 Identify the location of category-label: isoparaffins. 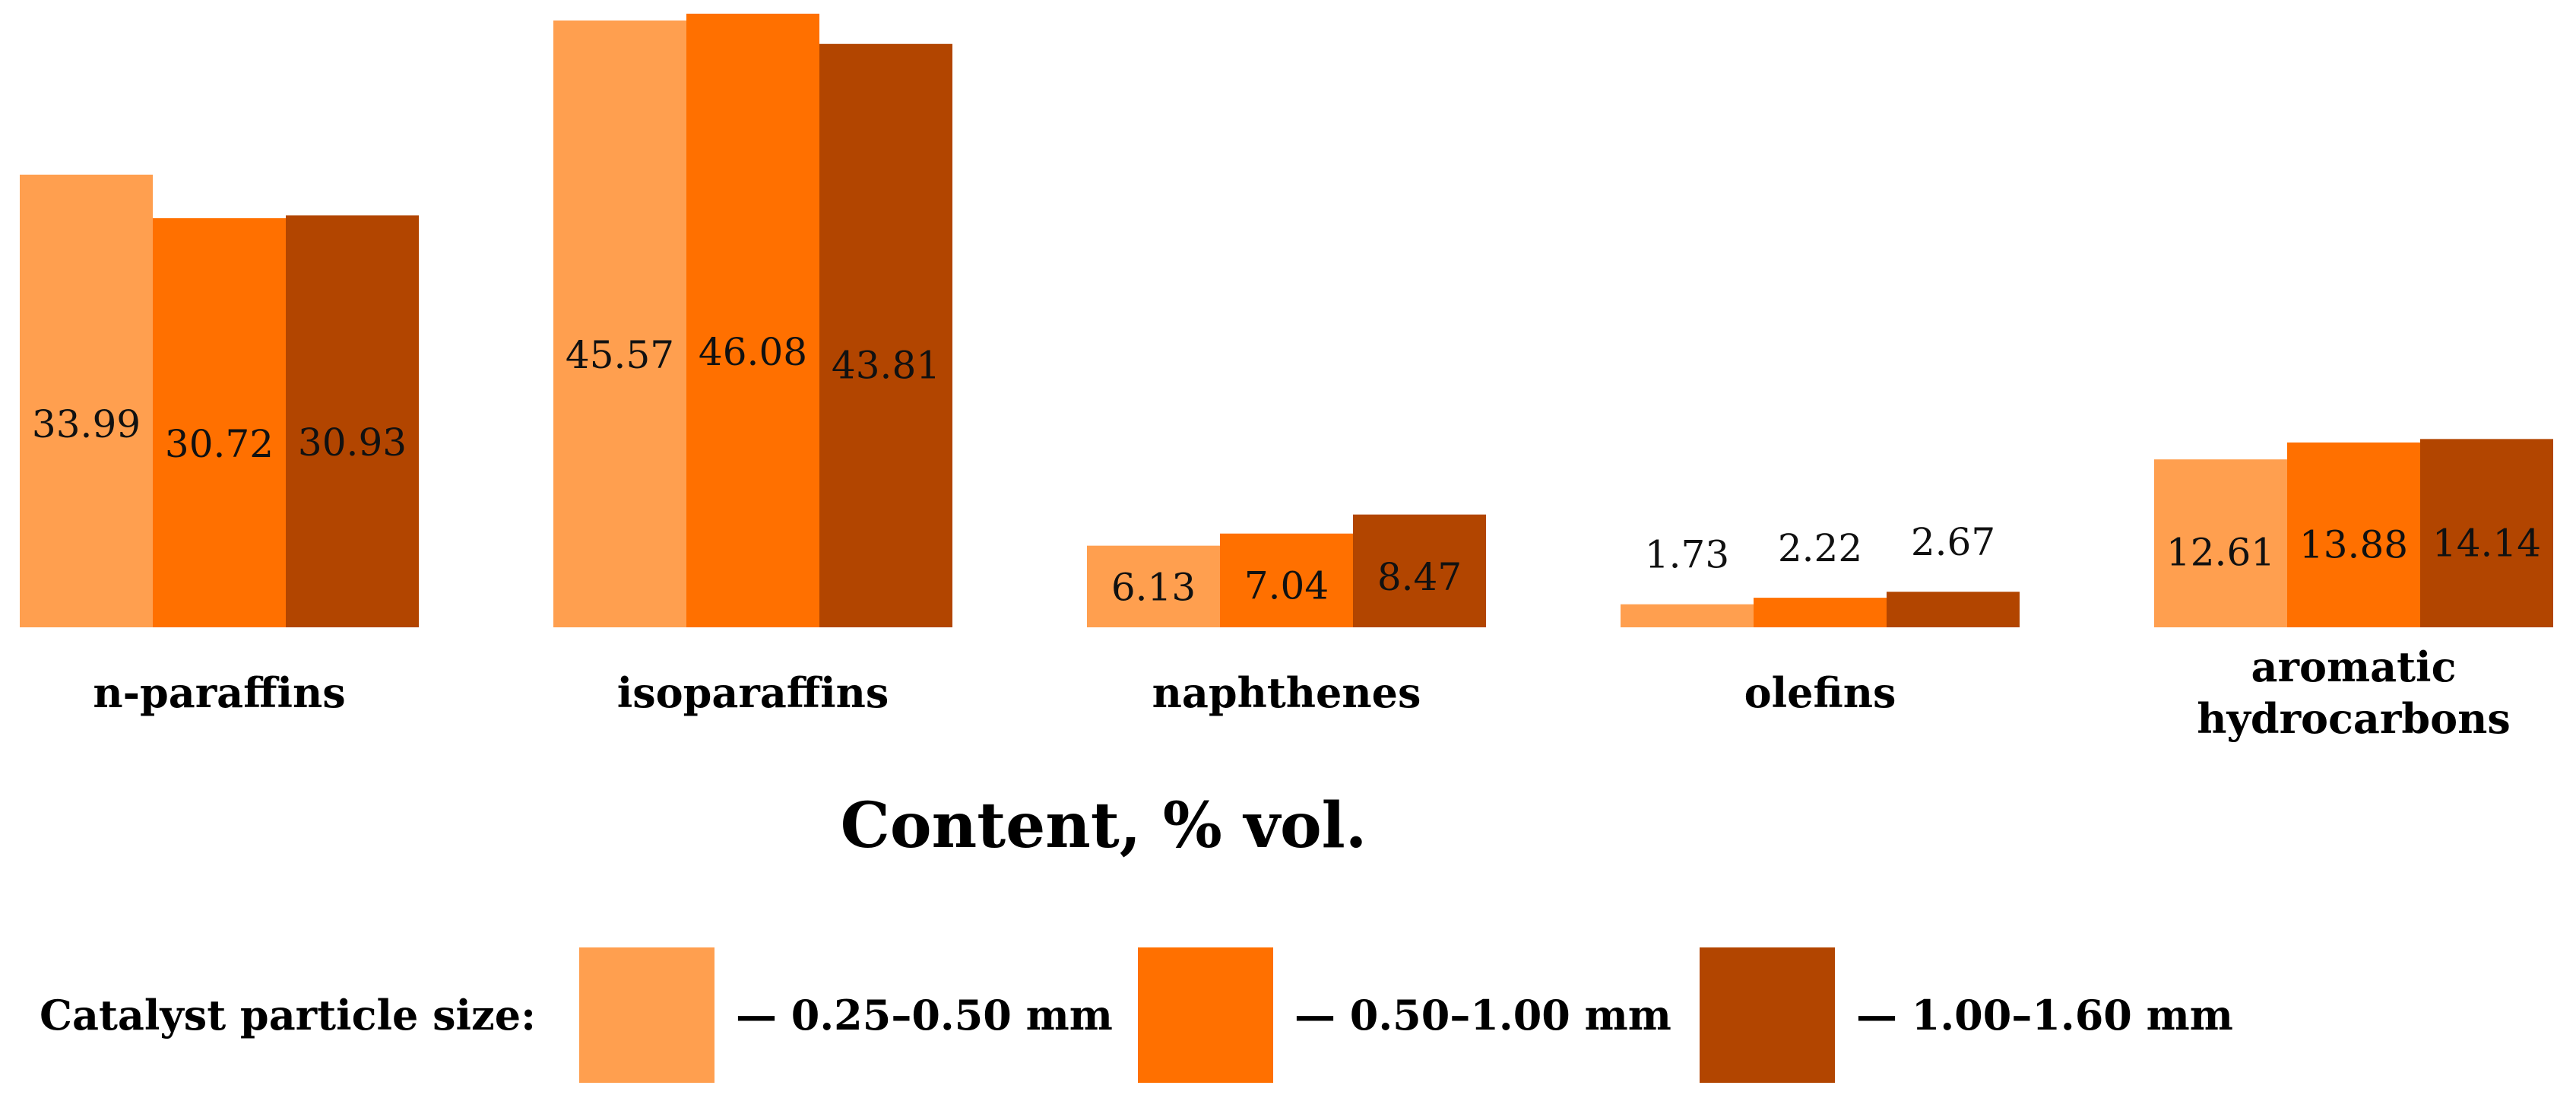
(753, 692).